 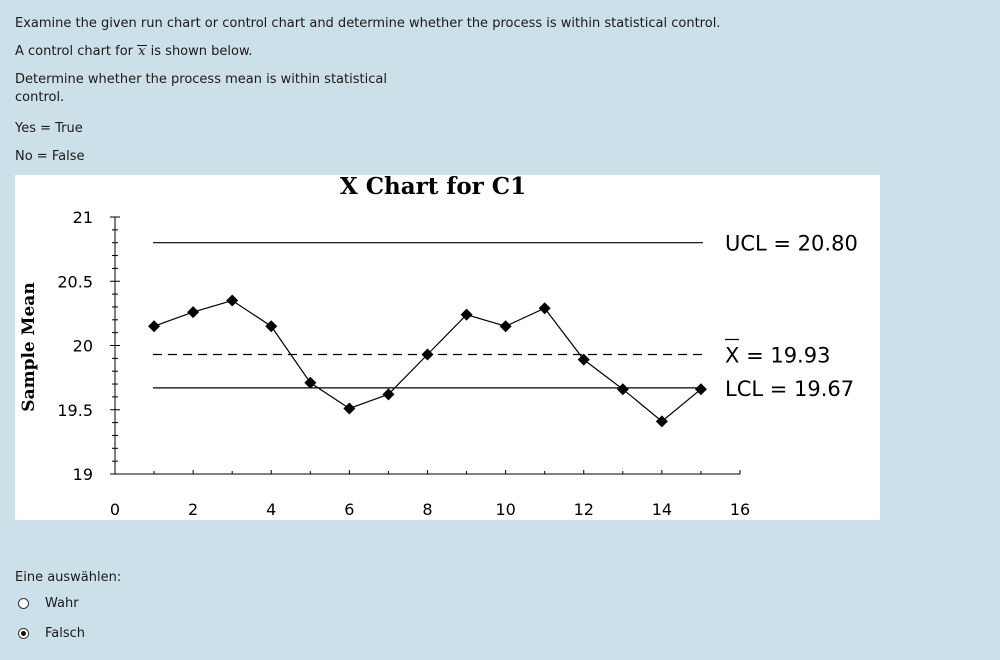 I want to click on x-tick-label: 16, so click(x=740, y=509).